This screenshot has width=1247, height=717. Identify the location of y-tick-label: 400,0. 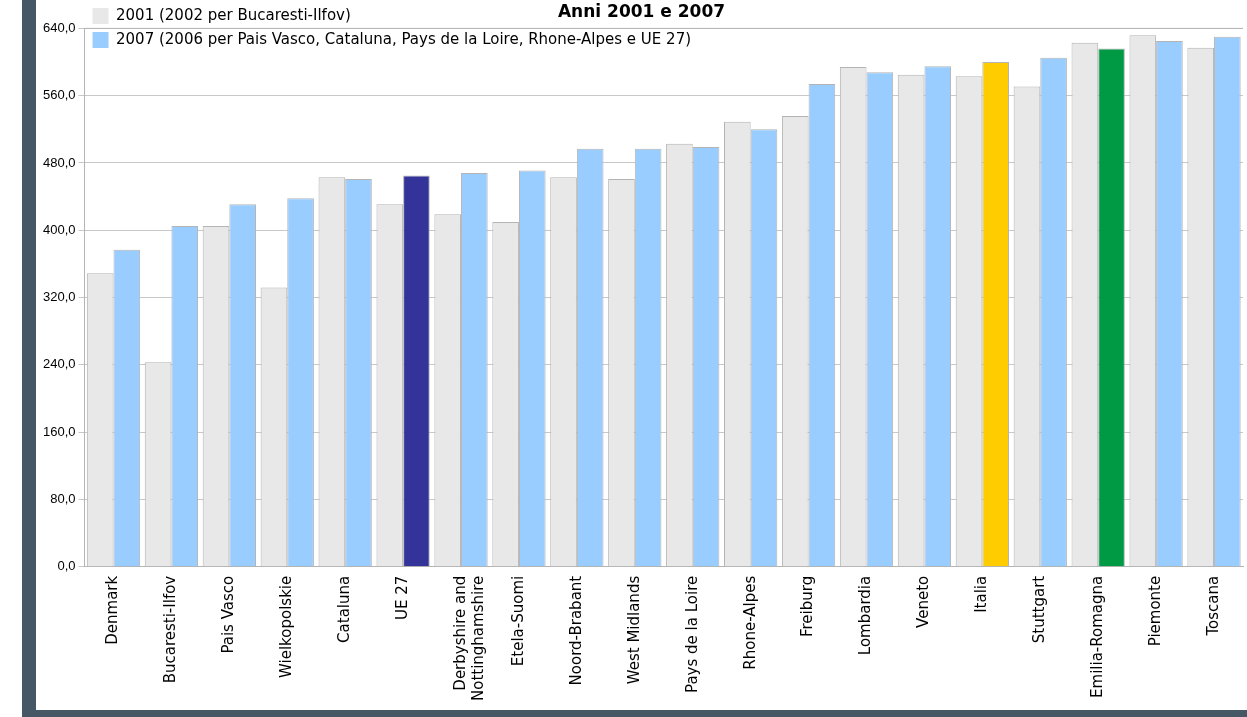
(59, 229).